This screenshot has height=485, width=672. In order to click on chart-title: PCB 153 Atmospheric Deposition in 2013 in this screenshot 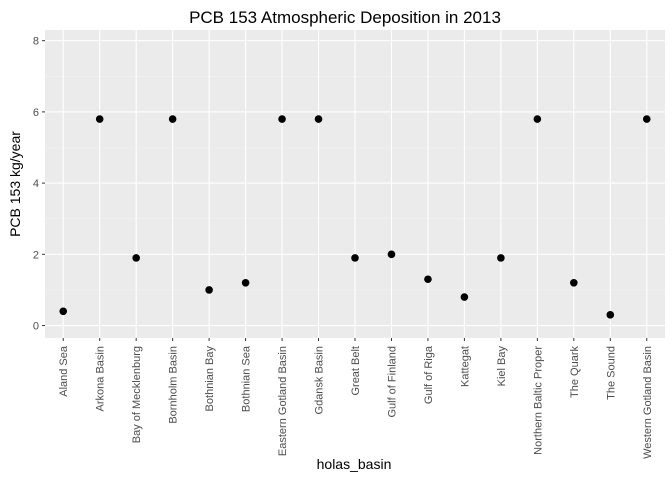, I will do `click(345, 17)`.